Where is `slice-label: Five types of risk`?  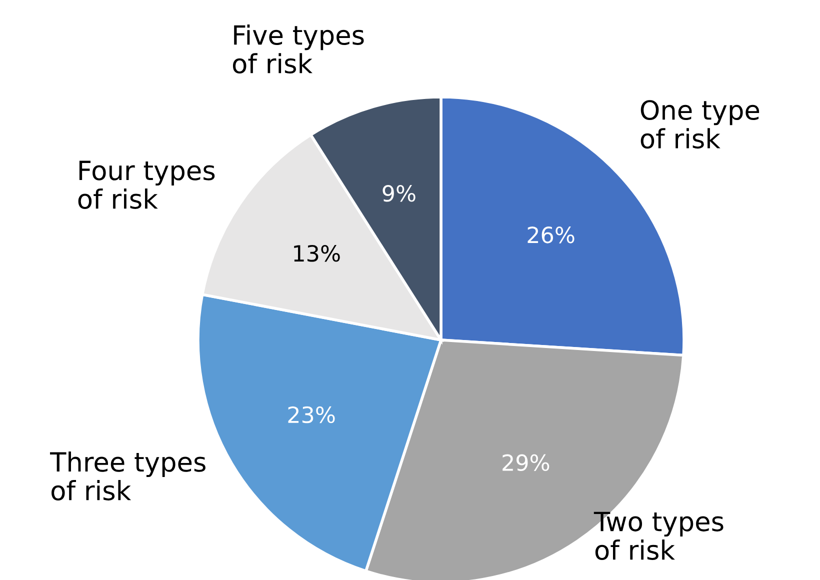
slice-label: Five types of risk is located at coordinates (298, 49).